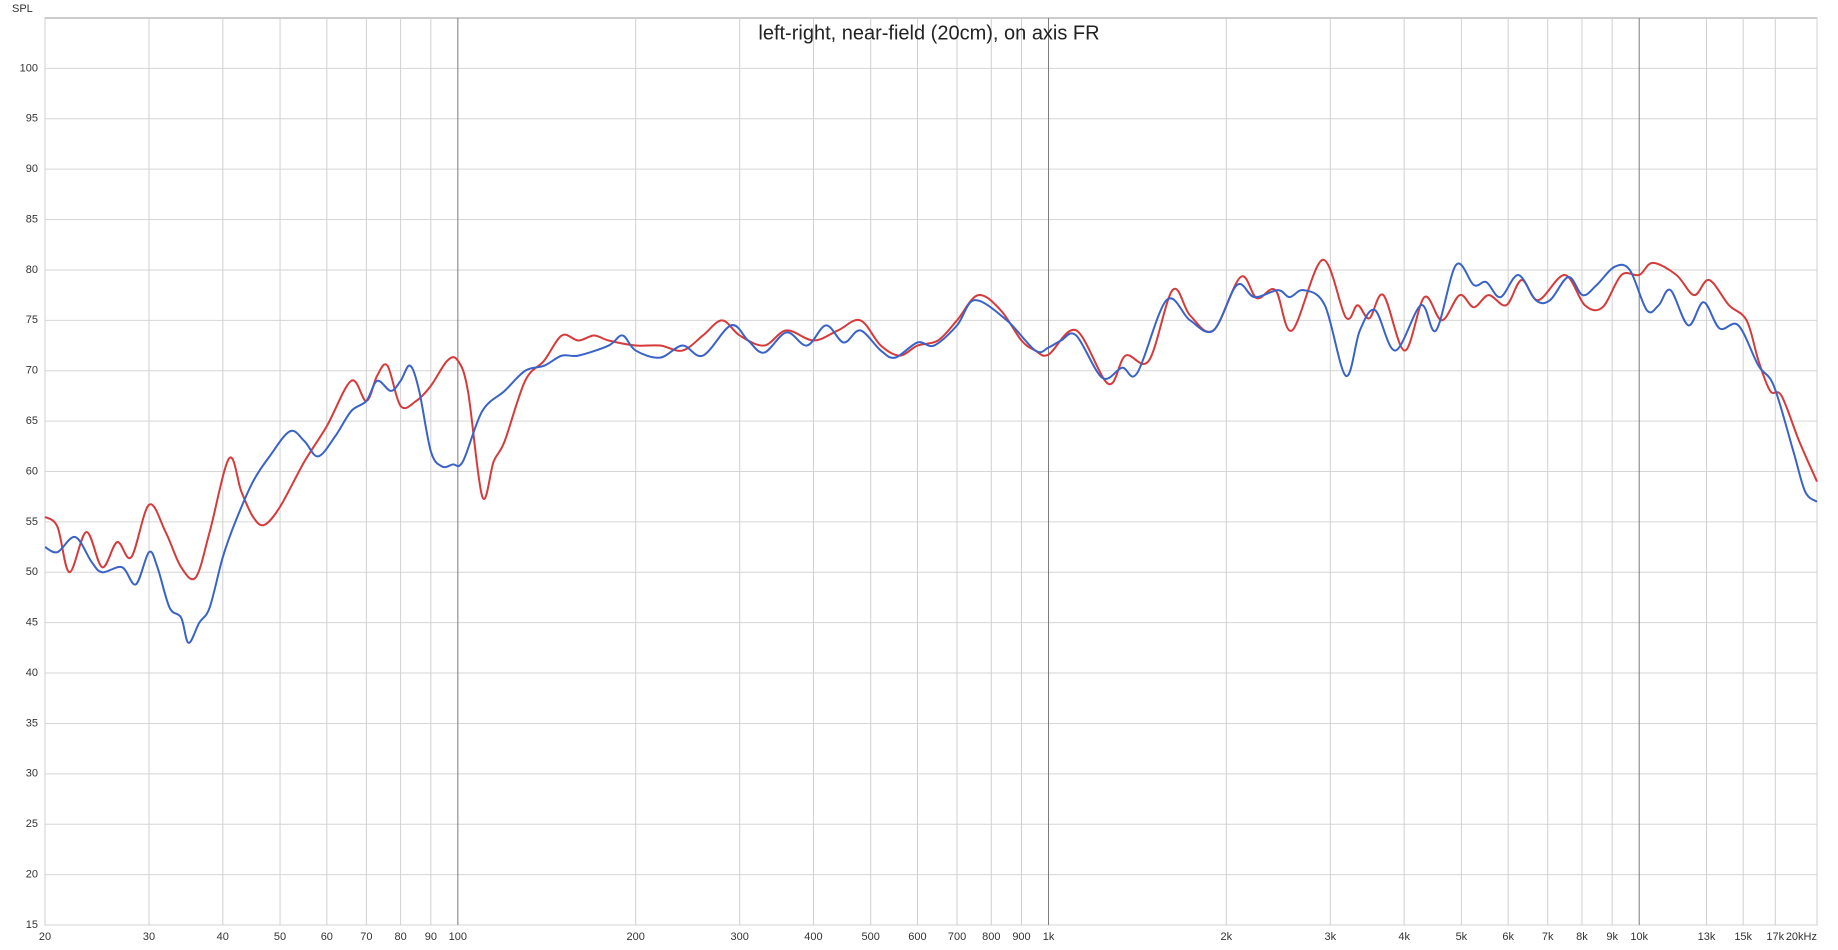 The width and height of the screenshot is (1838, 950). I want to click on x-tick-label: 30, so click(149, 937).